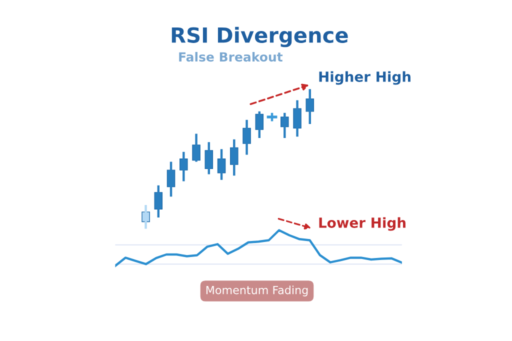 Image resolution: width=512 pixels, height=341 pixels. I want to click on text: Higher High, so click(364, 78).